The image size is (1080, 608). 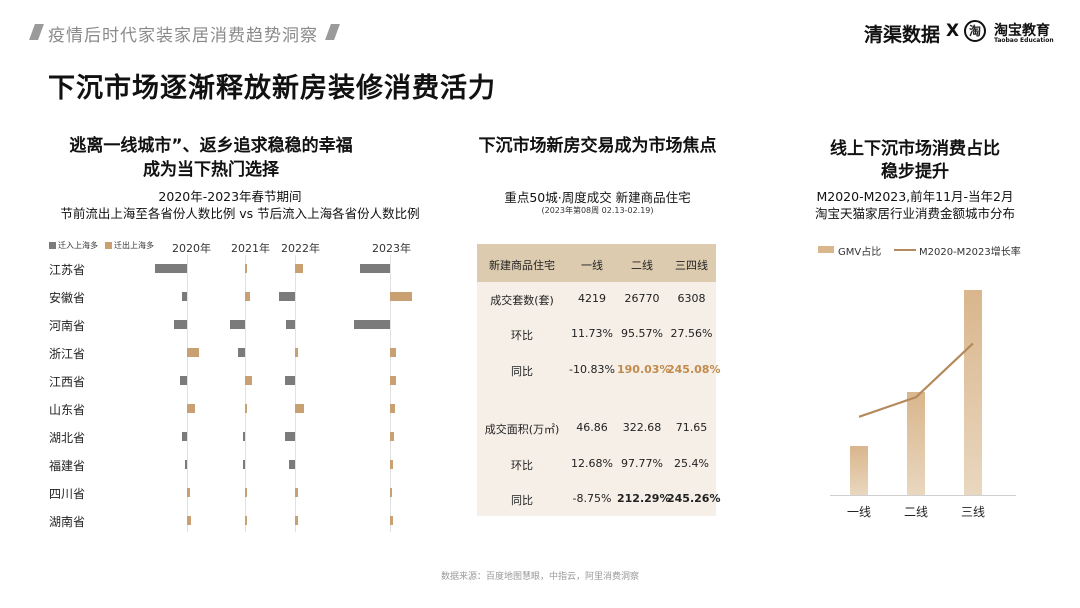 I want to click on bar-2022年-山东省, so click(x=299, y=408).